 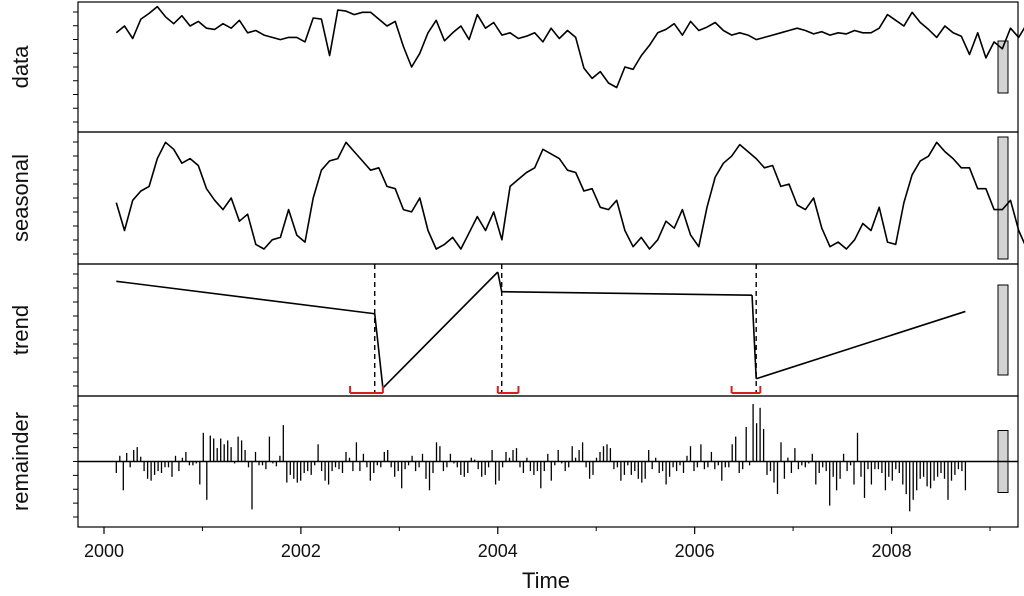 I want to click on scale-bar-seasonal, so click(x=1003, y=198).